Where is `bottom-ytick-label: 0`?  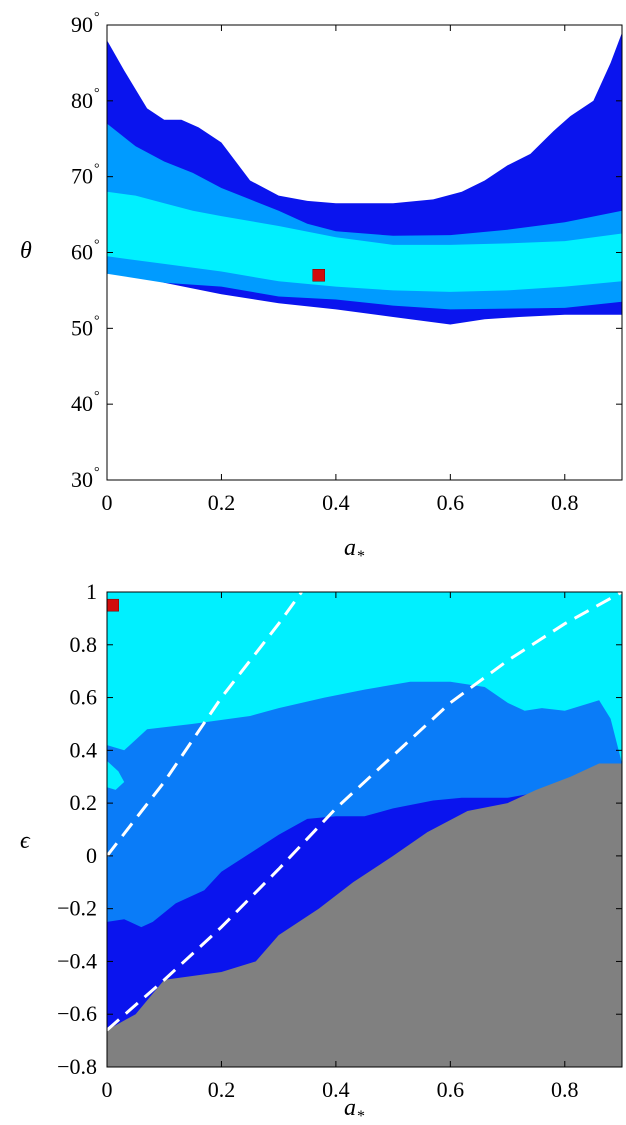
bottom-ytick-label: 0 is located at coordinates (91, 855).